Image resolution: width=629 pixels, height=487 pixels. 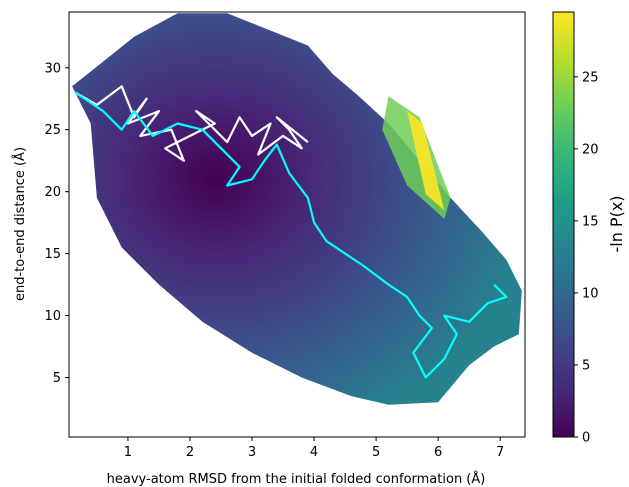 What do you see at coordinates (20, 224) in the screenshot?
I see `y-axis-label: end-to-end distance (Å)` at bounding box center [20, 224].